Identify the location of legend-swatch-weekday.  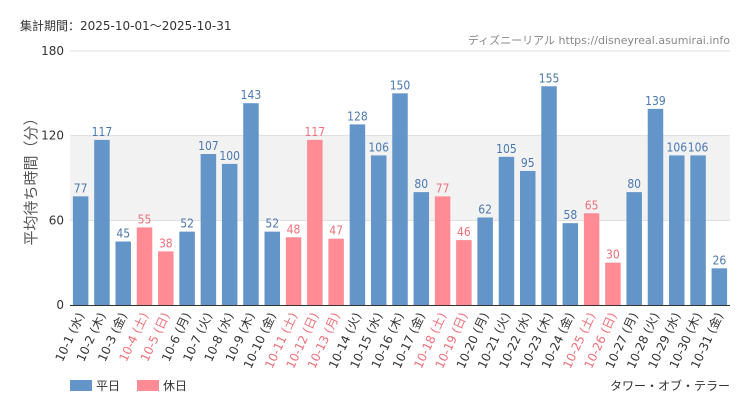
(81, 385).